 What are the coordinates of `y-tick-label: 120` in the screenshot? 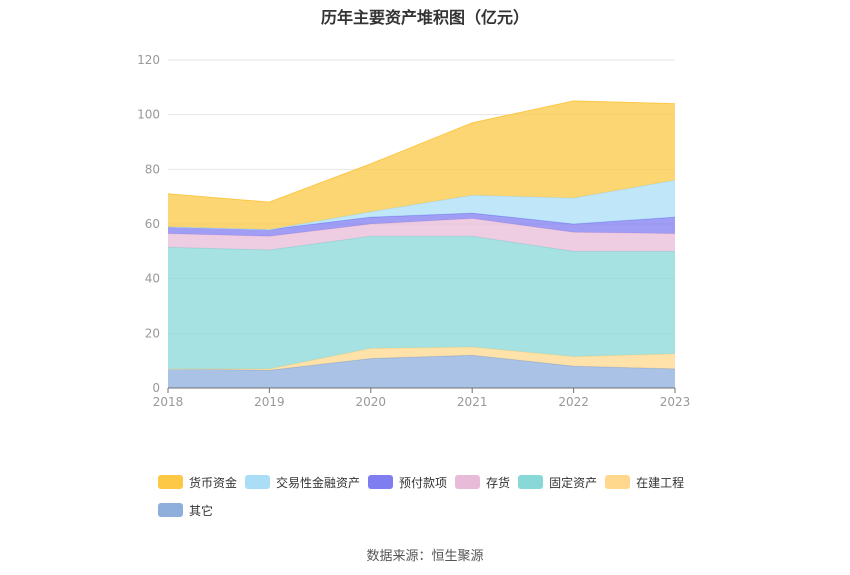 It's located at (148, 60).